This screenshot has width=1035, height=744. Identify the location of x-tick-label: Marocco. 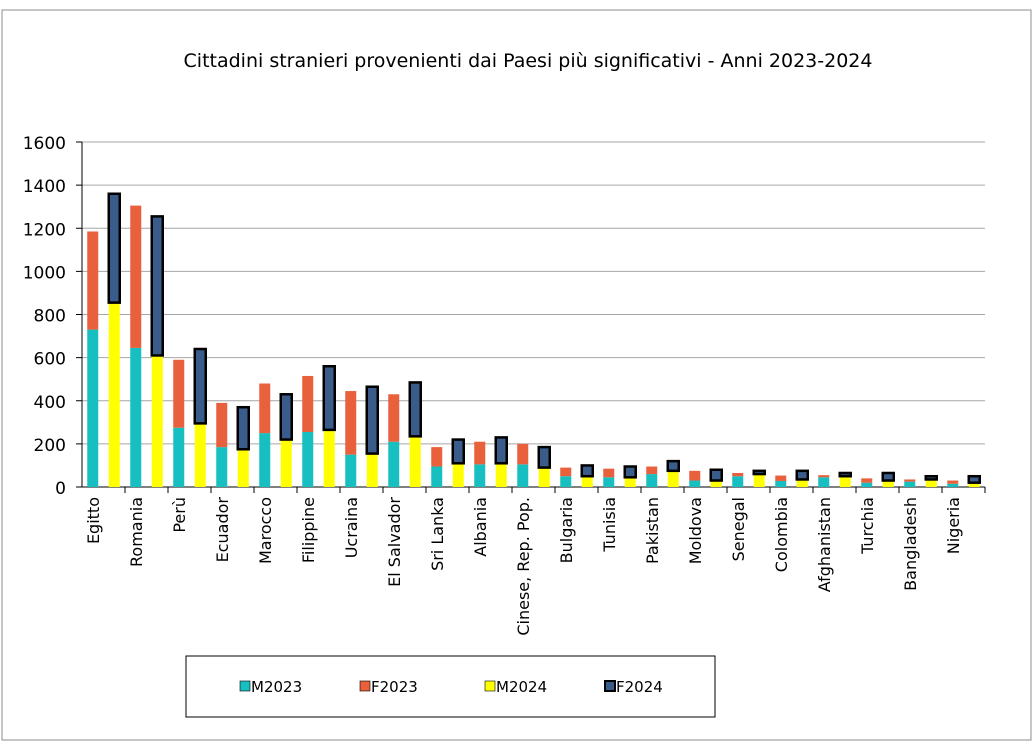
(265, 530).